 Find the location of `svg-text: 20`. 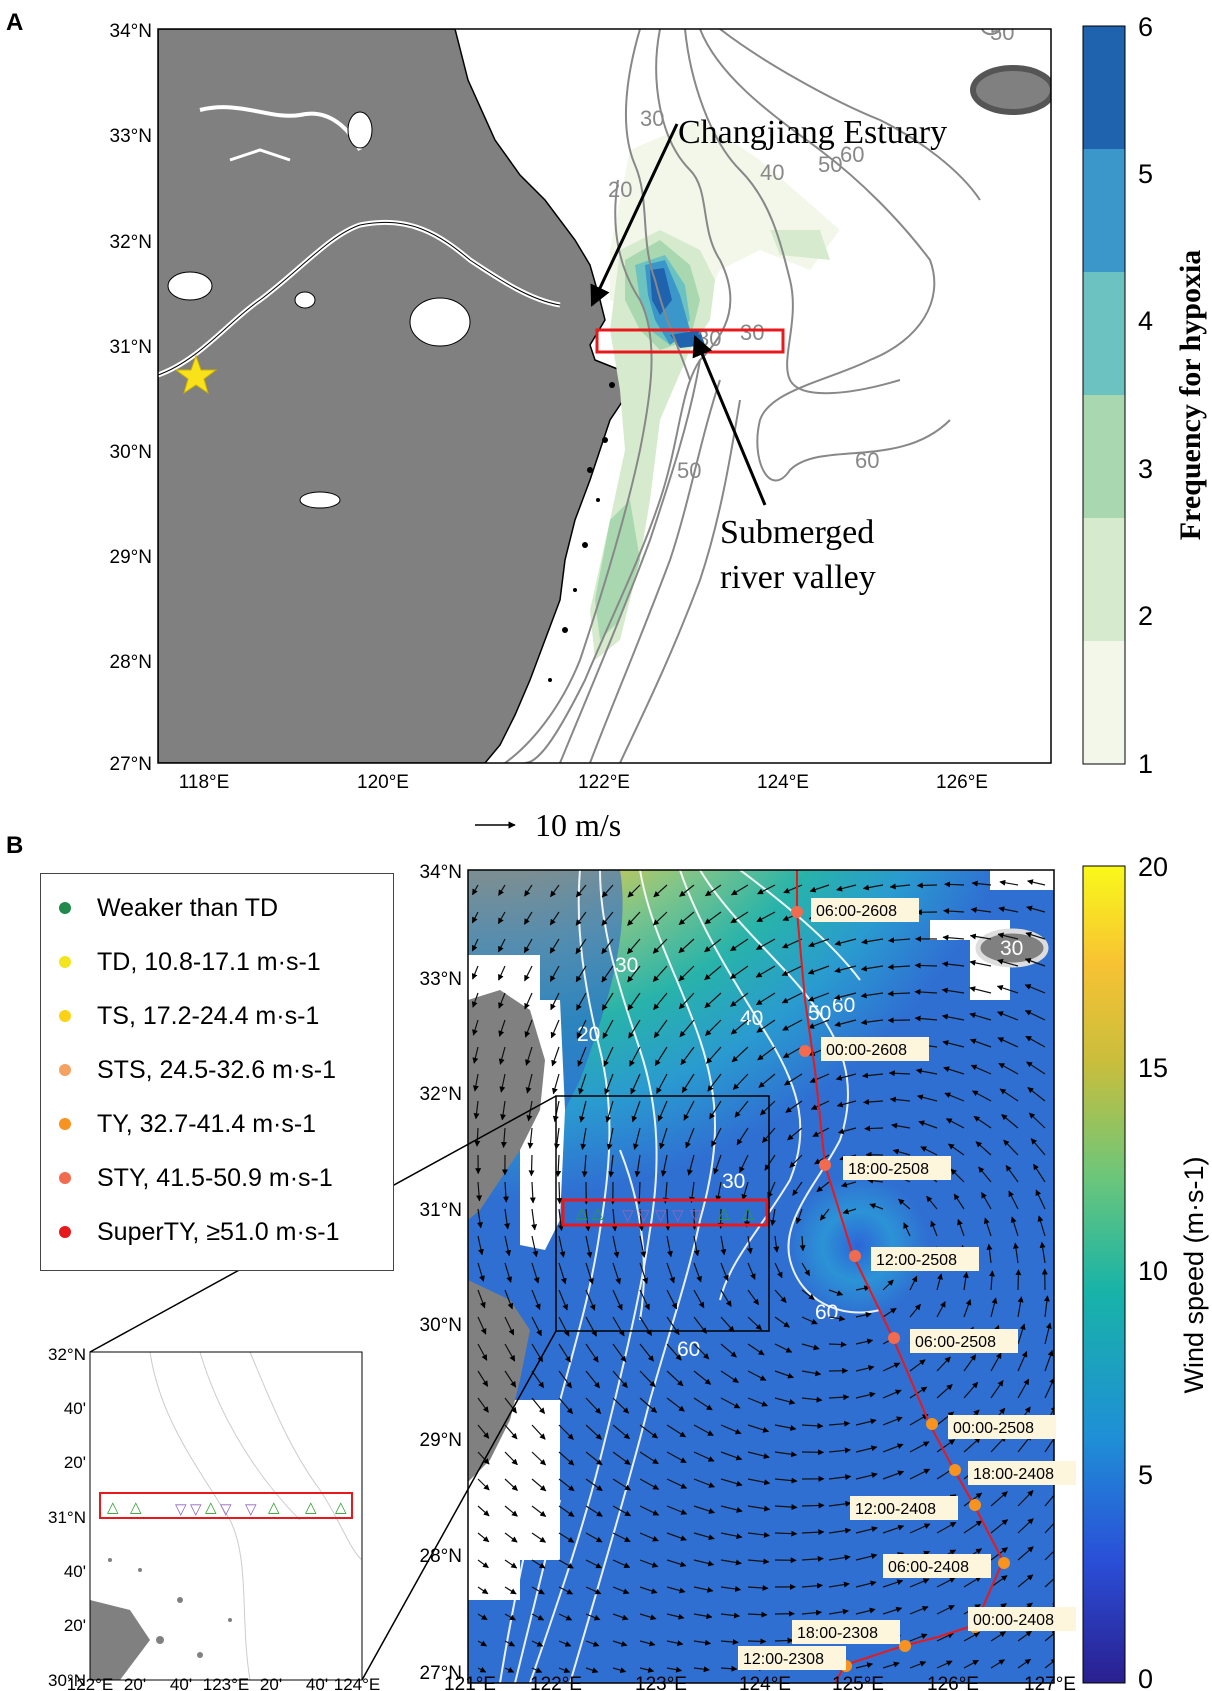

svg-text: 20 is located at coordinates (588, 1034).